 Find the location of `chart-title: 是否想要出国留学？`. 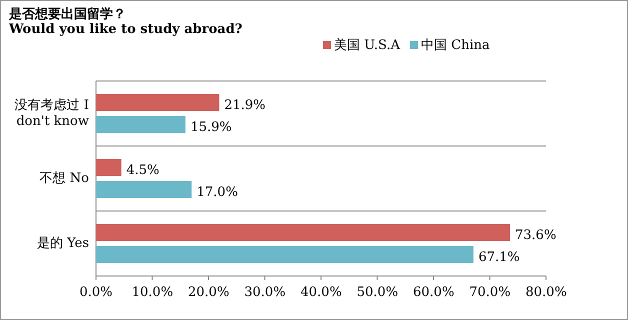

chart-title: 是否想要出国留学？ is located at coordinates (67, 14).